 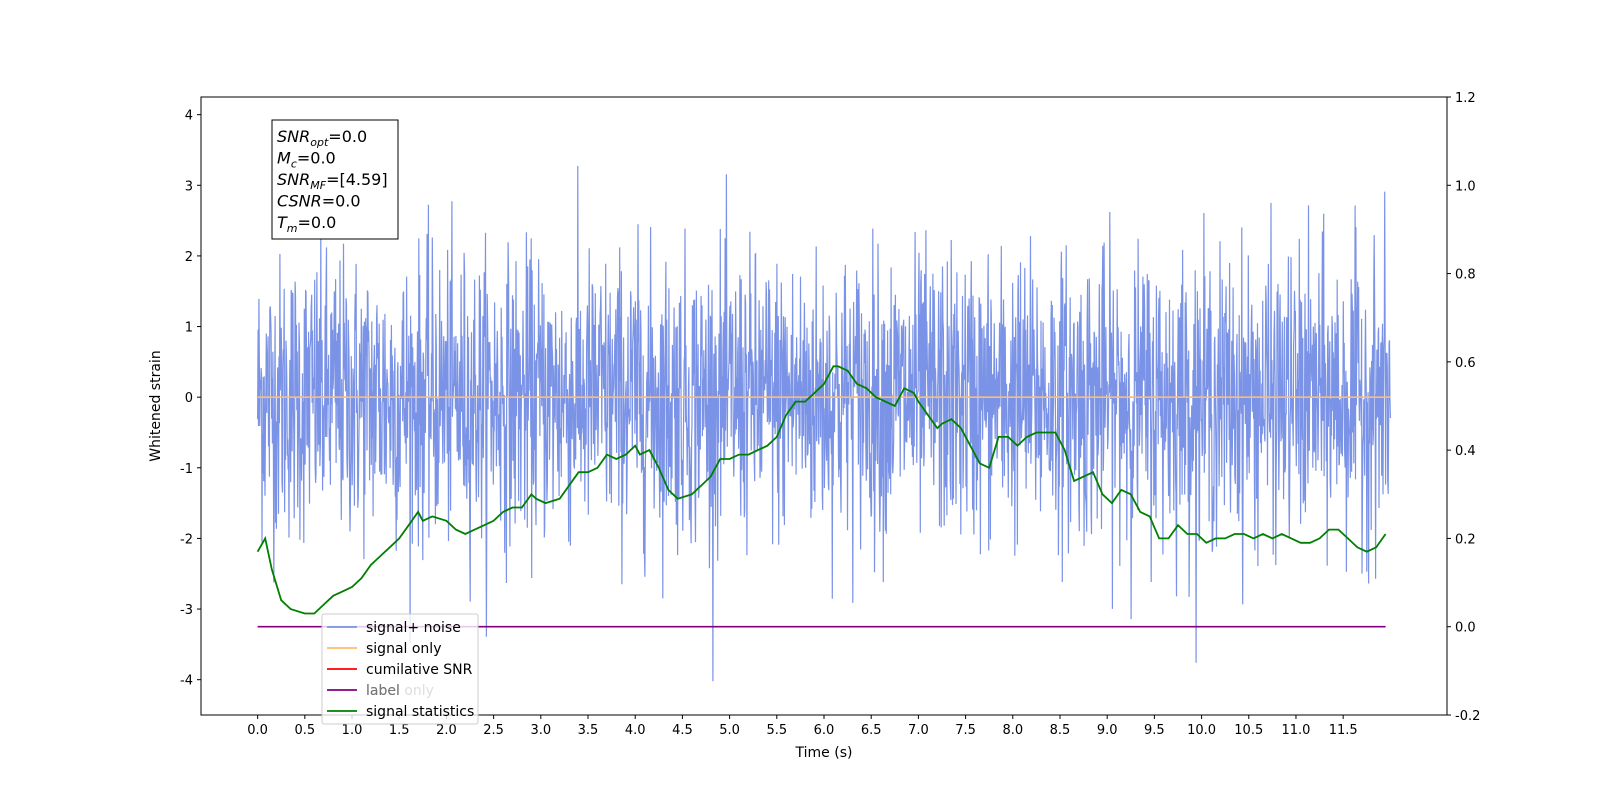 What do you see at coordinates (1295, 730) in the screenshot?
I see `x-tick-label: 11.0` at bounding box center [1295, 730].